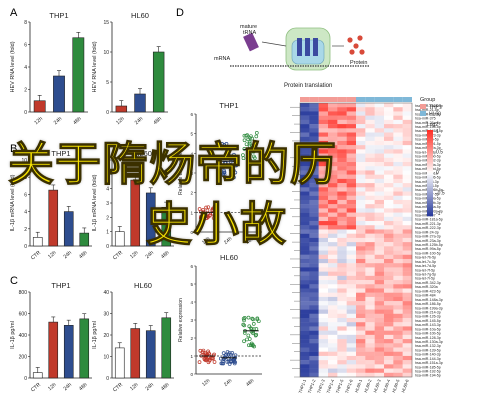 The width and height of the screenshot is (500, 407). Describe the element at coordinates (428, 367) in the screenshot. I see `row-label: hsa-miR-185-5p` at that location.